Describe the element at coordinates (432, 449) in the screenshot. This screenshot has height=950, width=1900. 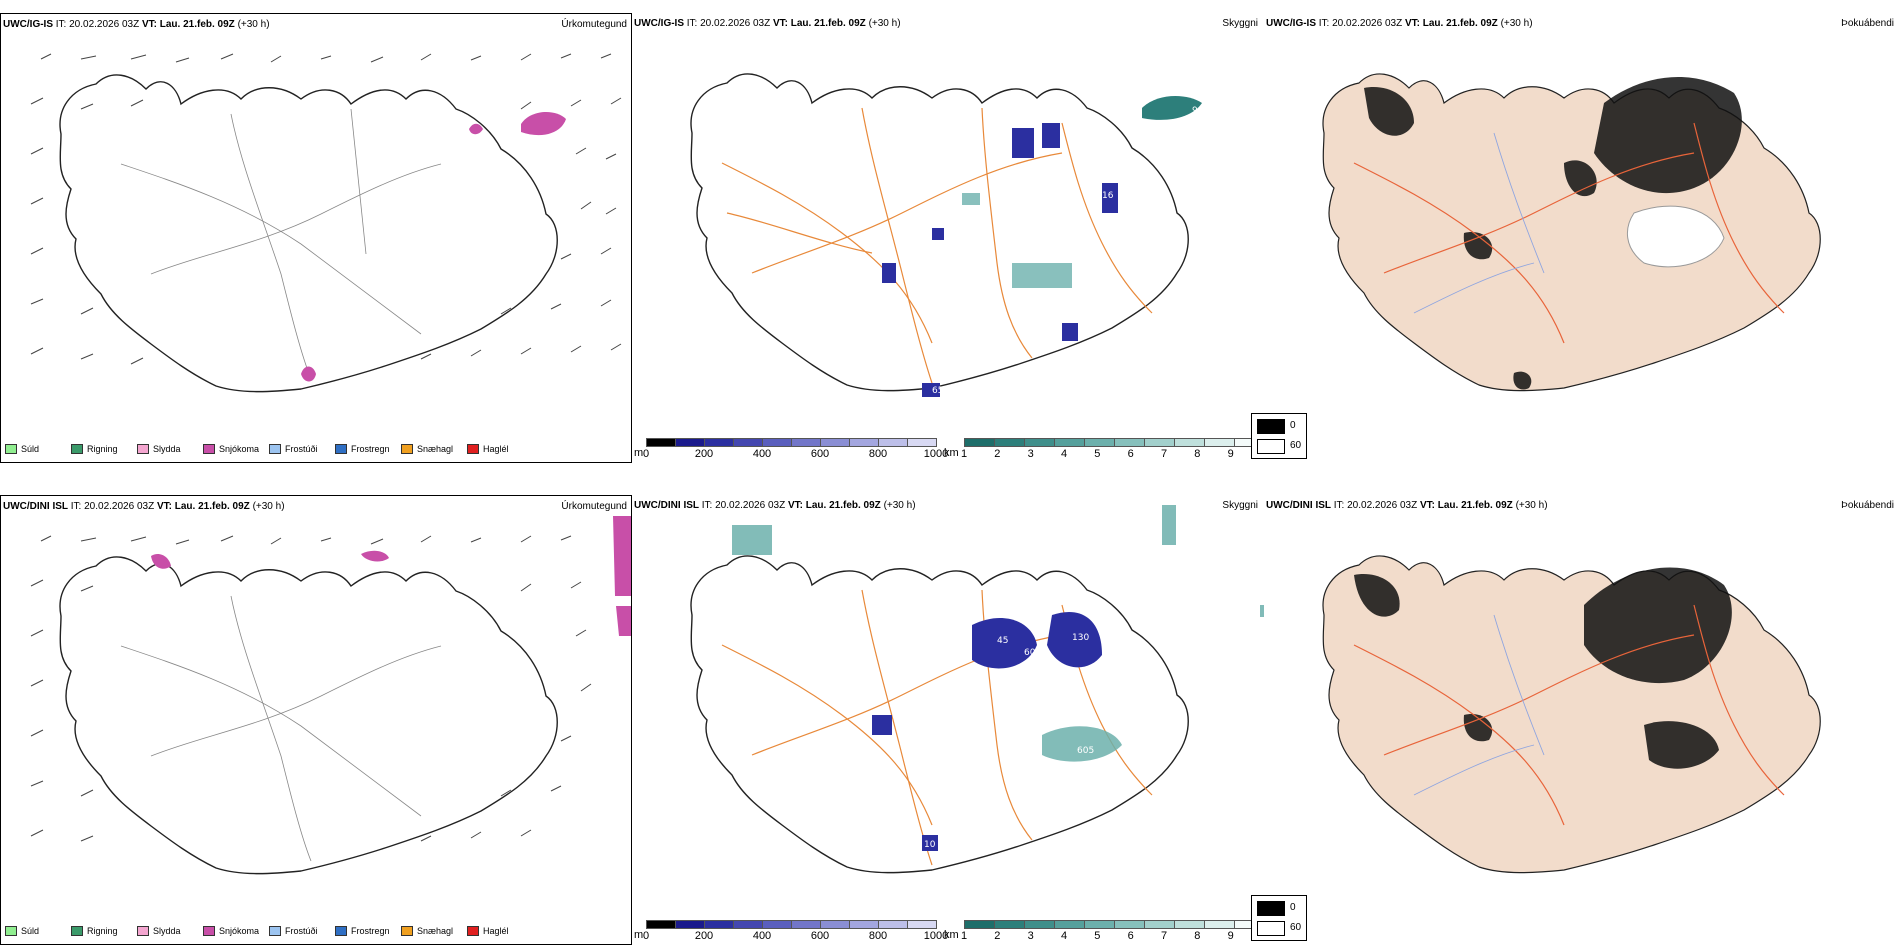
I see `legend-item: Snæhagl` at that location.